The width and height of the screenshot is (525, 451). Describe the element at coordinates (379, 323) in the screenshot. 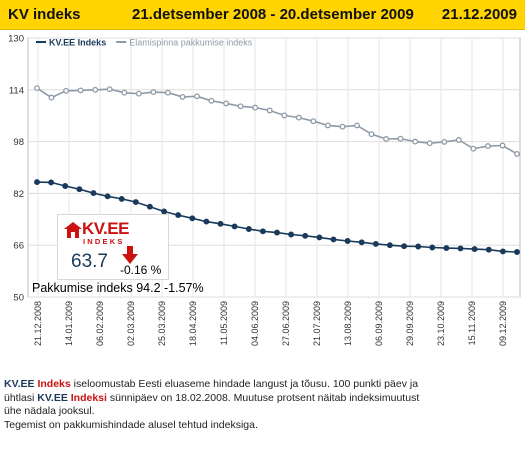

I see `x-tick-label: 06.09.2009` at that location.